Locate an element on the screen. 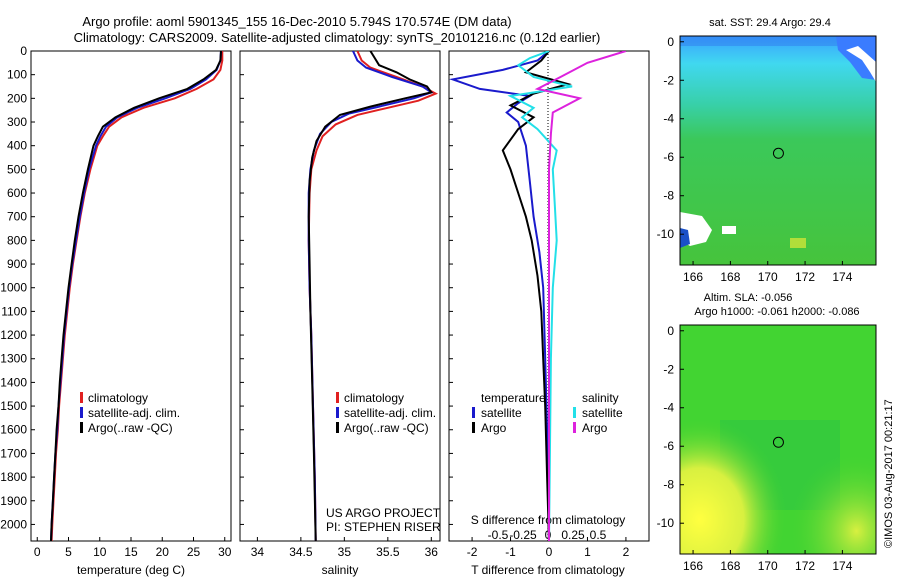  legend-climatology: climatology is located at coordinates (374, 398).